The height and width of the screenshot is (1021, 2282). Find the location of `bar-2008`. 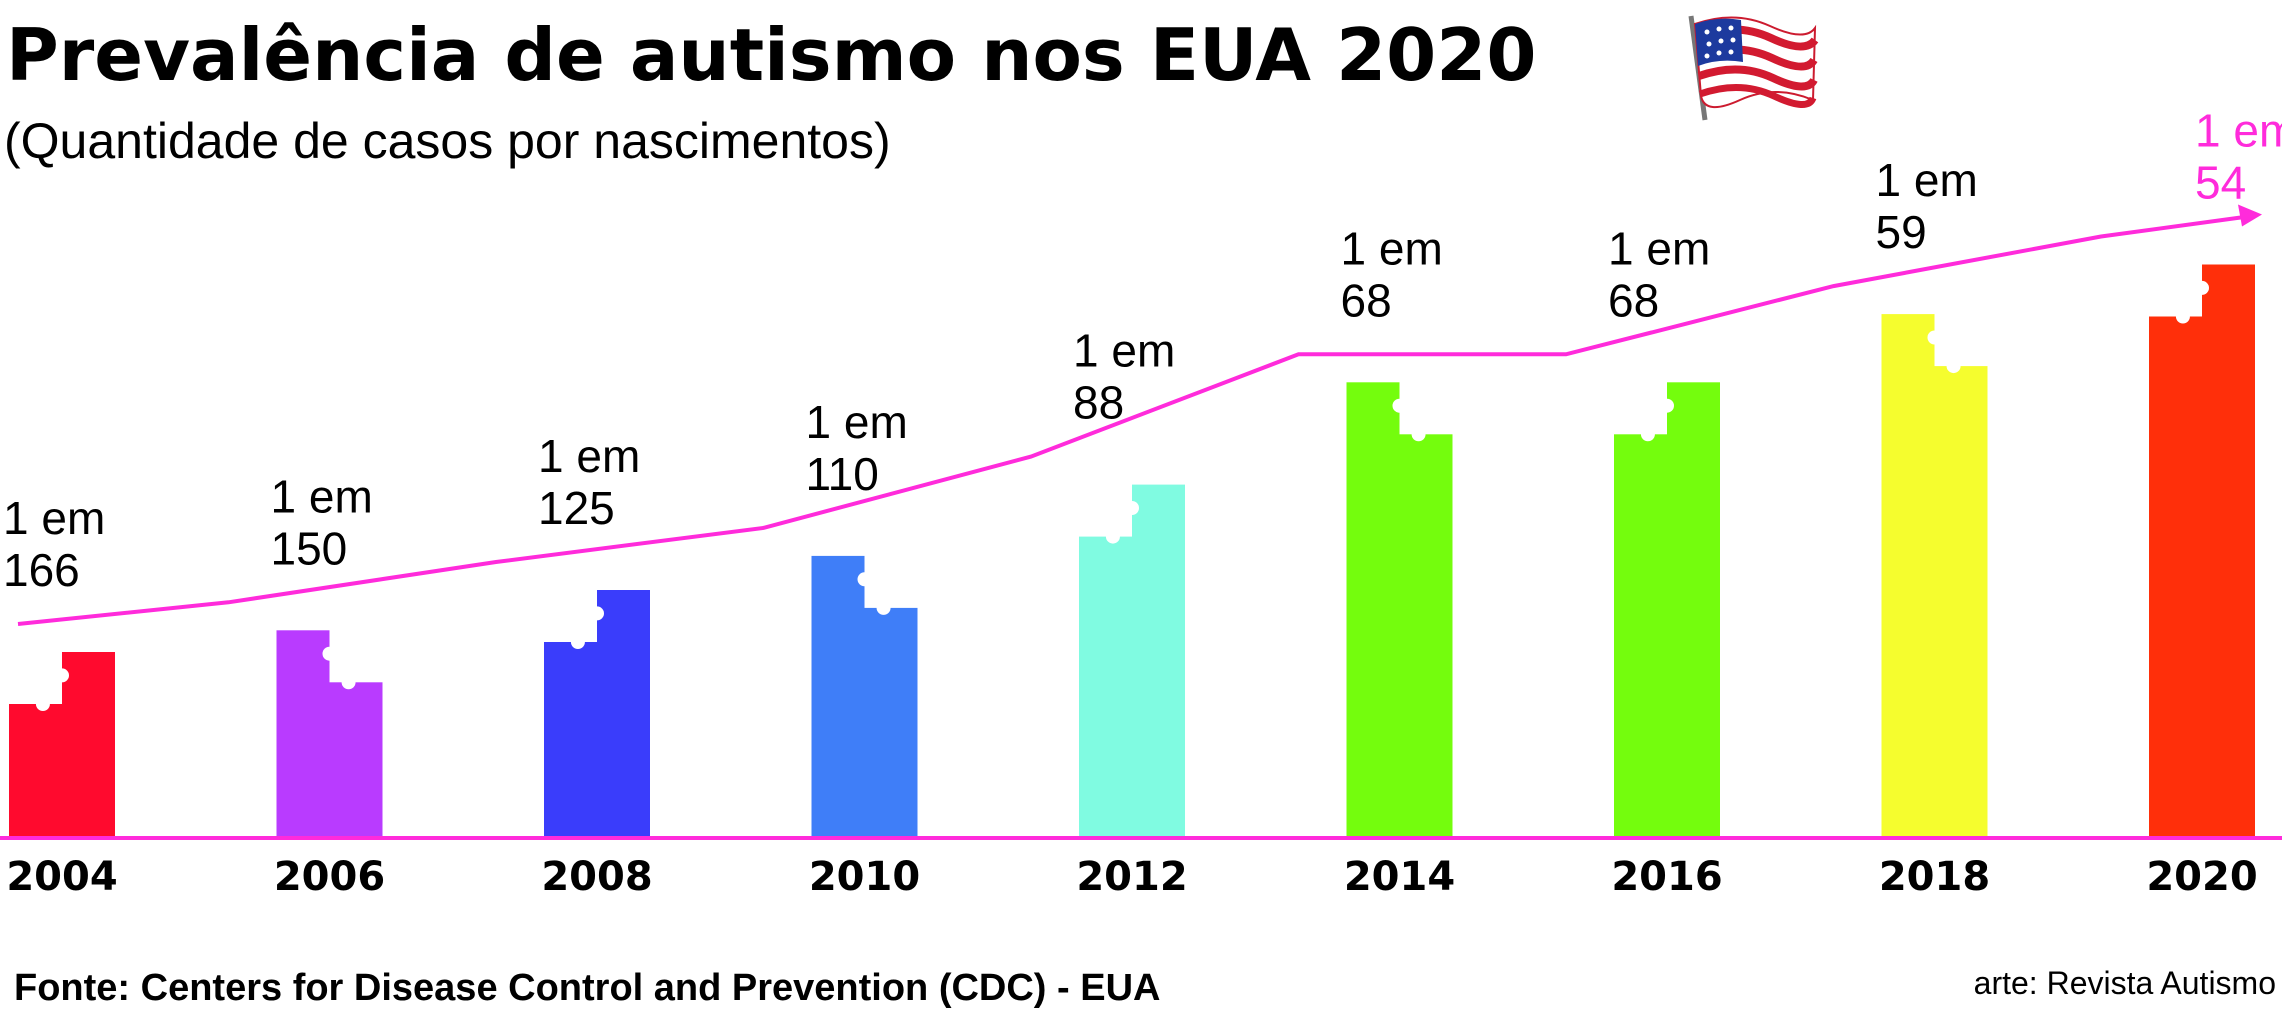

bar-2008 is located at coordinates (597, 714).